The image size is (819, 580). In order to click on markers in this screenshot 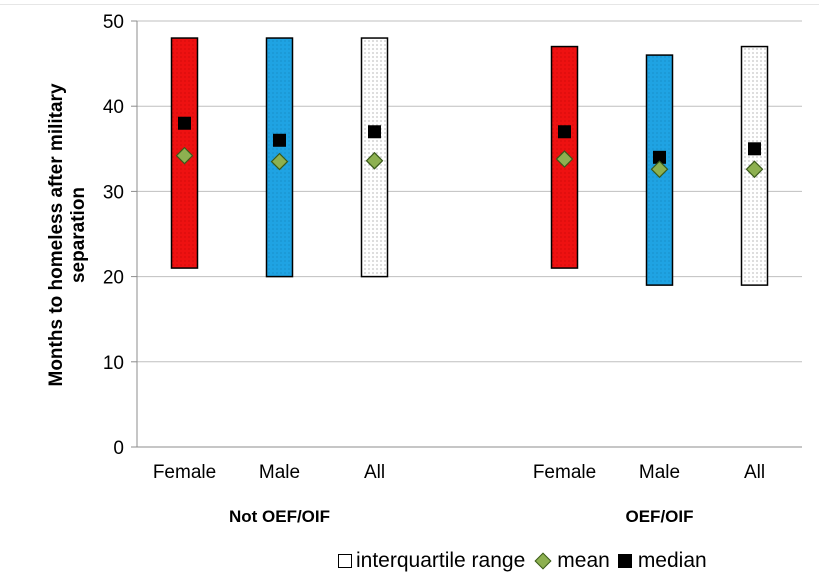, I will do `click(469, 147)`.